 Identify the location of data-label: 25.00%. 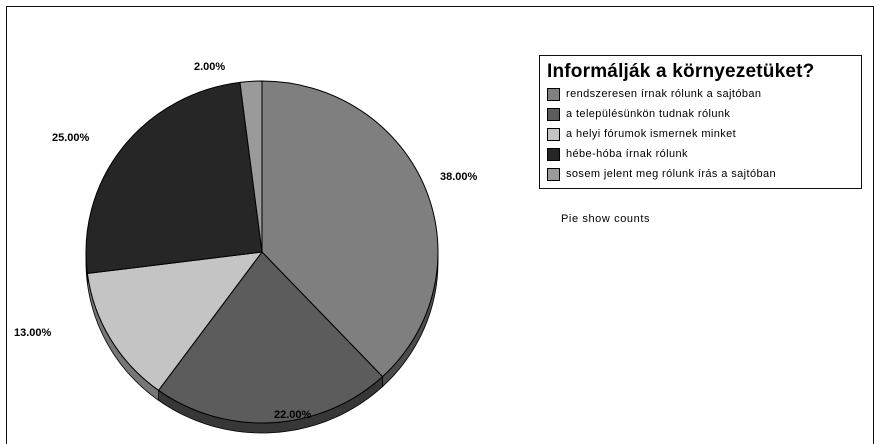
(71, 138).